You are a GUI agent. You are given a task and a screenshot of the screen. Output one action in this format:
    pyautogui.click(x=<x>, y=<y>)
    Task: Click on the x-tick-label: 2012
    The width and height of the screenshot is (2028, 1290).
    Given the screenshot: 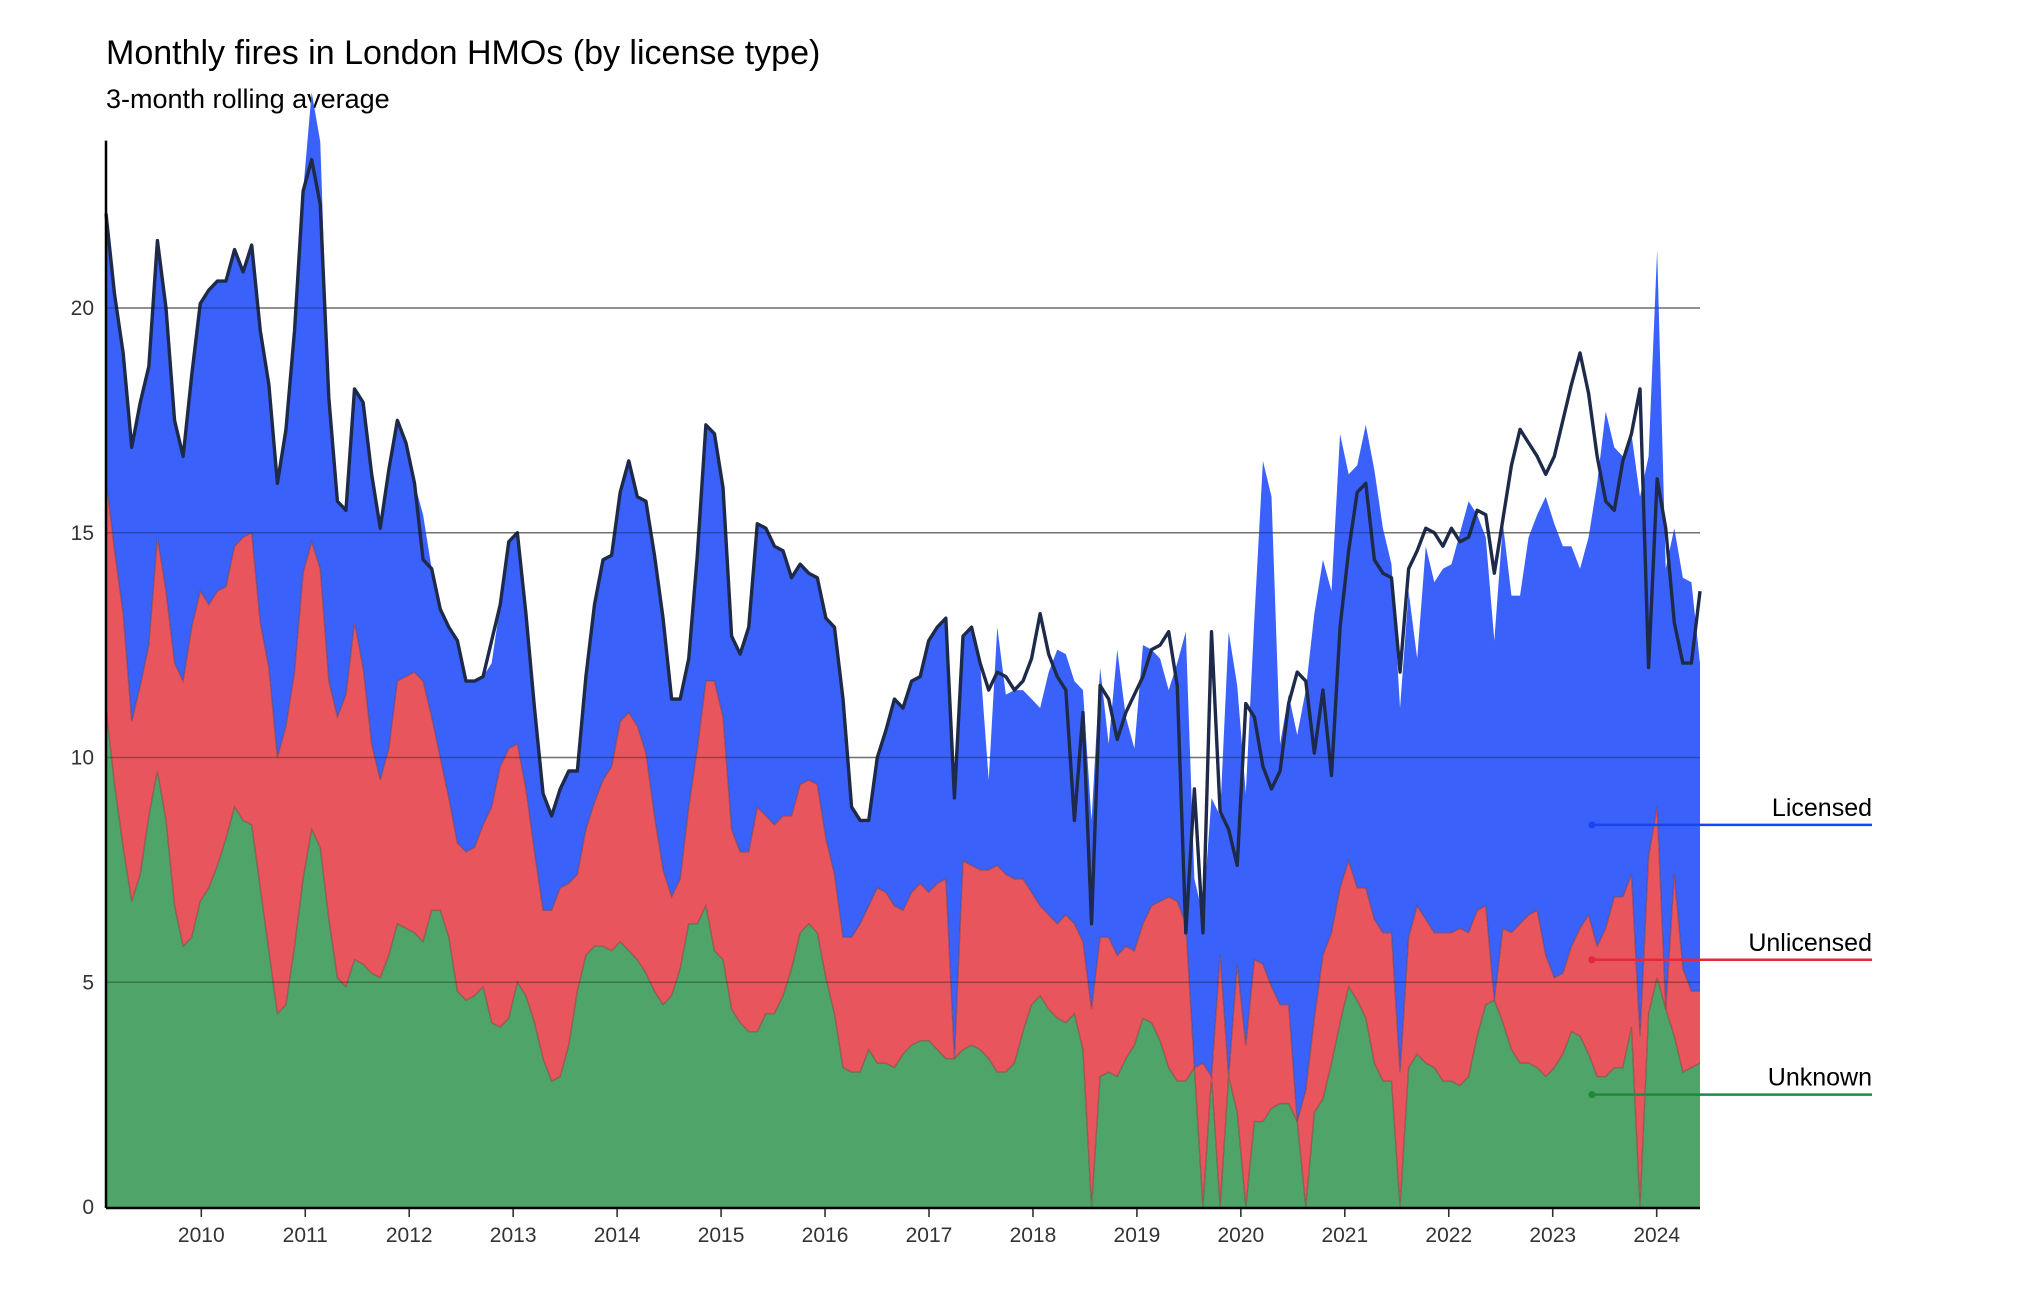 What is the action you would take?
    pyautogui.click(x=409, y=1235)
    